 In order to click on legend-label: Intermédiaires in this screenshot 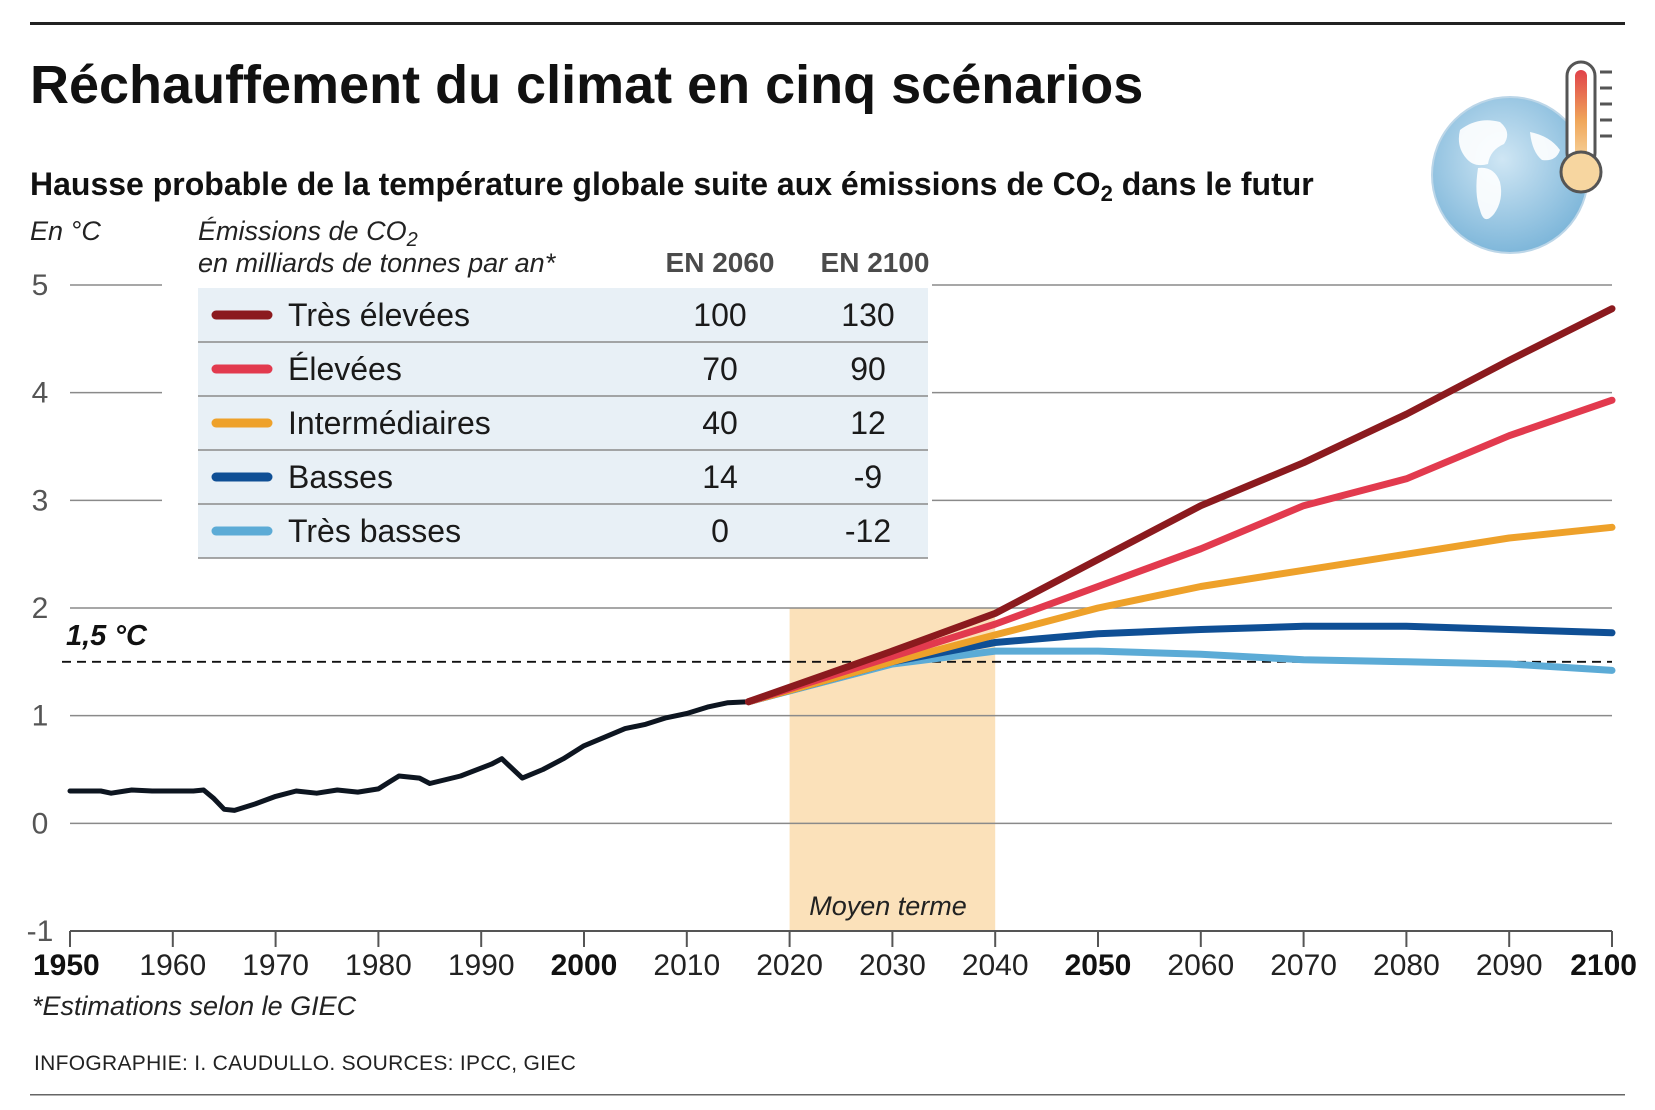, I will do `click(389, 423)`.